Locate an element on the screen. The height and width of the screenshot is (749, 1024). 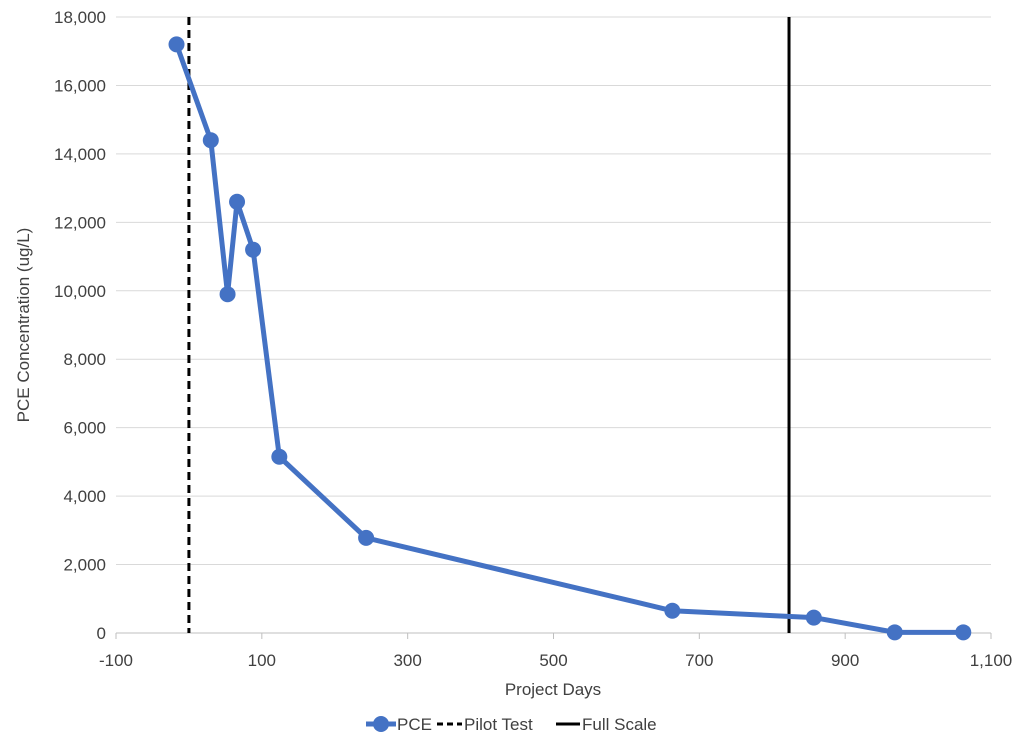
y-tick-label: 4,000 is located at coordinates (84, 496).